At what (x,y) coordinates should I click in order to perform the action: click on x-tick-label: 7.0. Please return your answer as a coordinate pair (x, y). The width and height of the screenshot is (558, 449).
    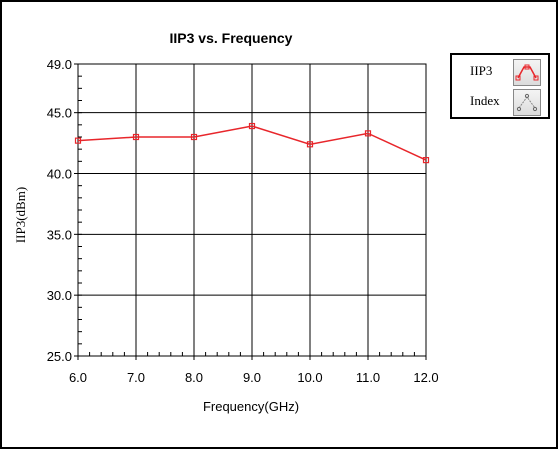
    Looking at the image, I should click on (136, 377).